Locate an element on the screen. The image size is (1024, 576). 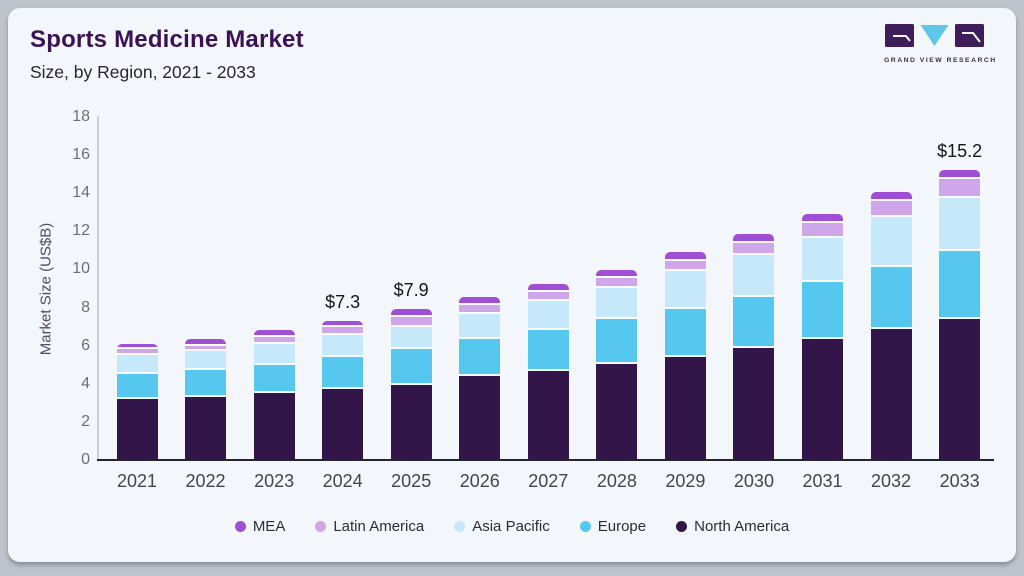
legend-label-north-america: North America is located at coordinates (742, 526).